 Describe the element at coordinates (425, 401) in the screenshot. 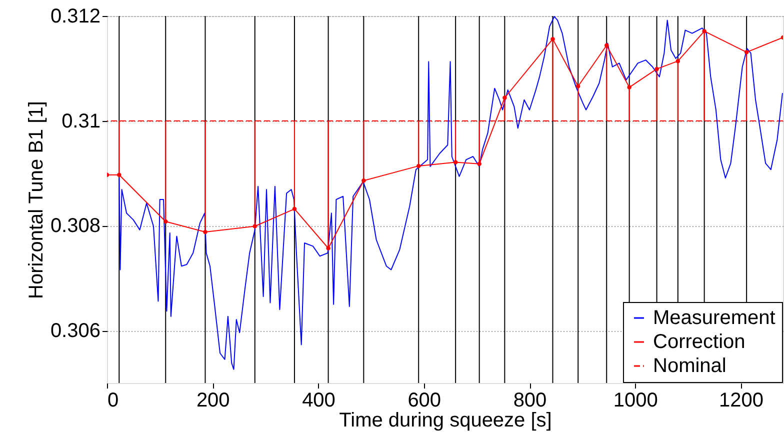

I see `x-tick-label: 600` at that location.